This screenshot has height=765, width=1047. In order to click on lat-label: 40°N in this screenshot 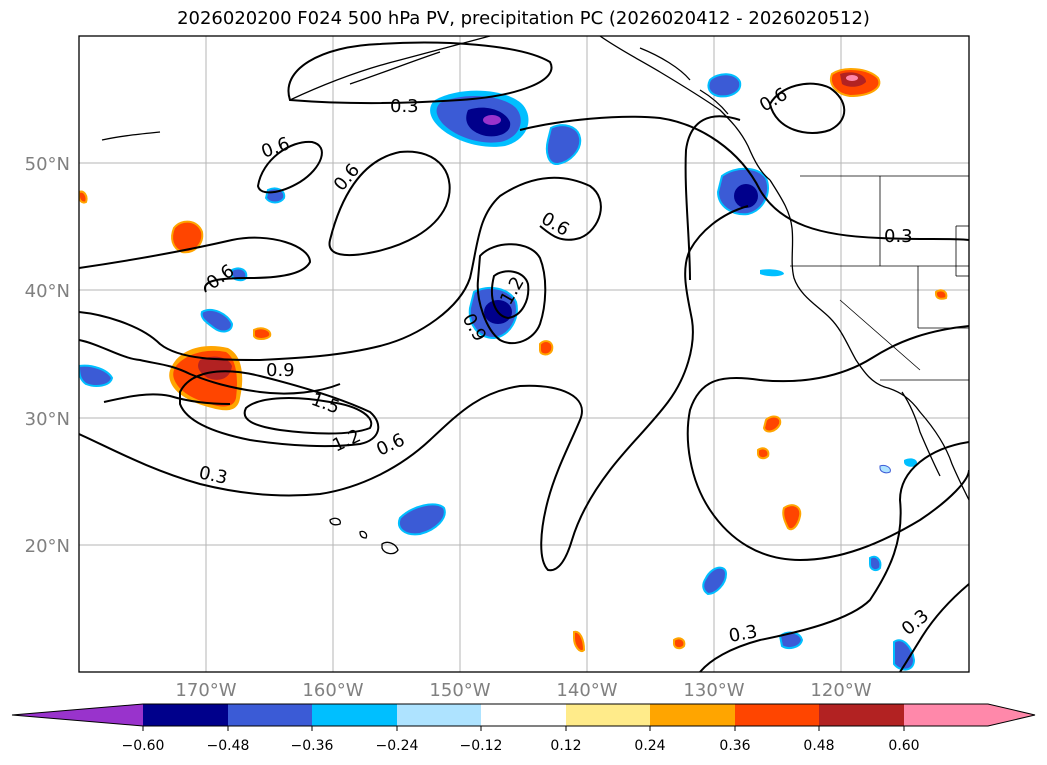, I will do `click(47, 291)`.